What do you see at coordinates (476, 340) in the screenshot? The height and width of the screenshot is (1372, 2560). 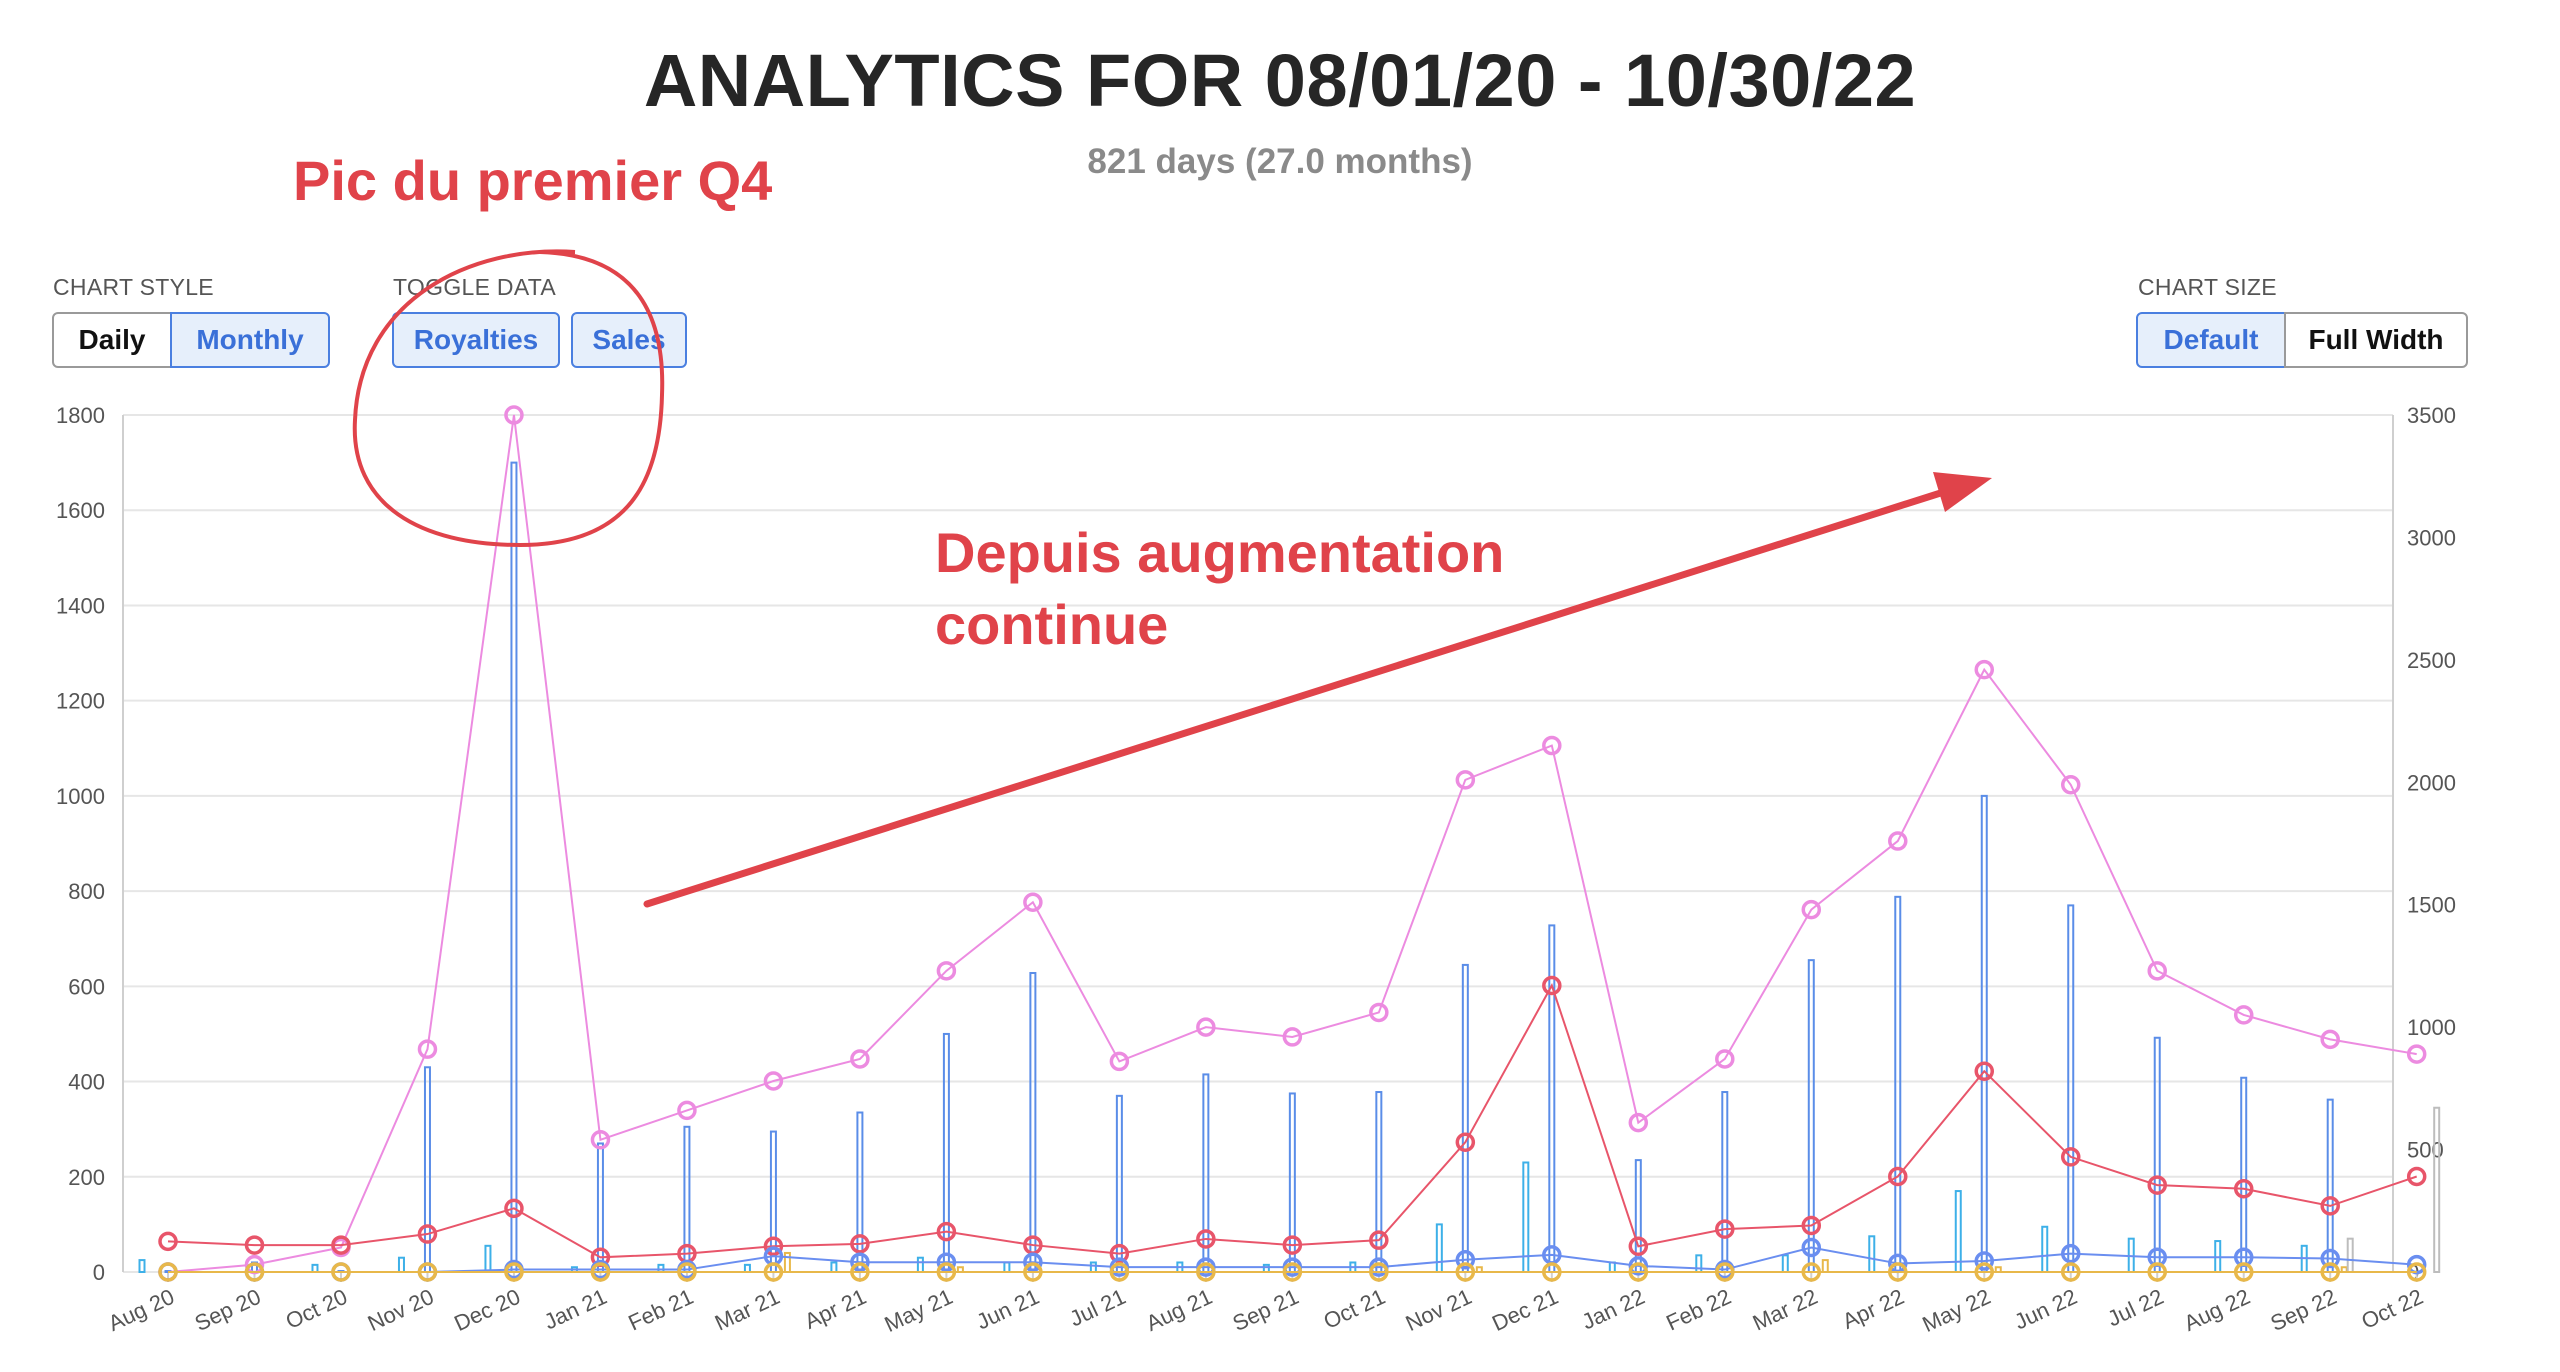 I see `royalties-toggle-button: Royalties` at bounding box center [476, 340].